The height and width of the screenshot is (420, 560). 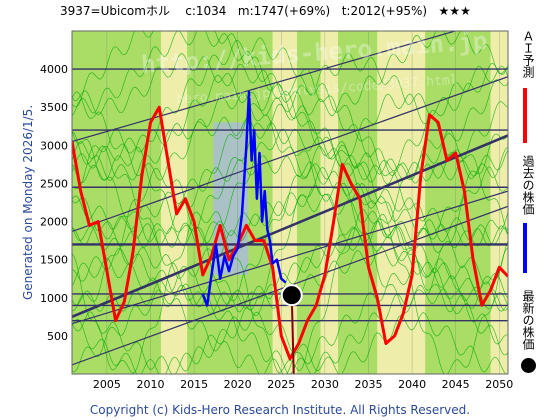 I want to click on x-tick-label-8: 2045, so click(x=456, y=384).